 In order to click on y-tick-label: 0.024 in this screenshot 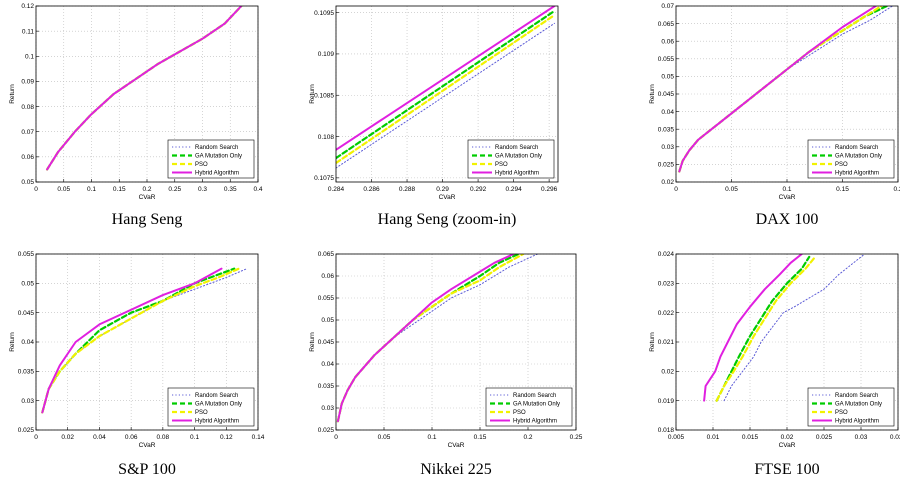, I will do `click(666, 254)`.